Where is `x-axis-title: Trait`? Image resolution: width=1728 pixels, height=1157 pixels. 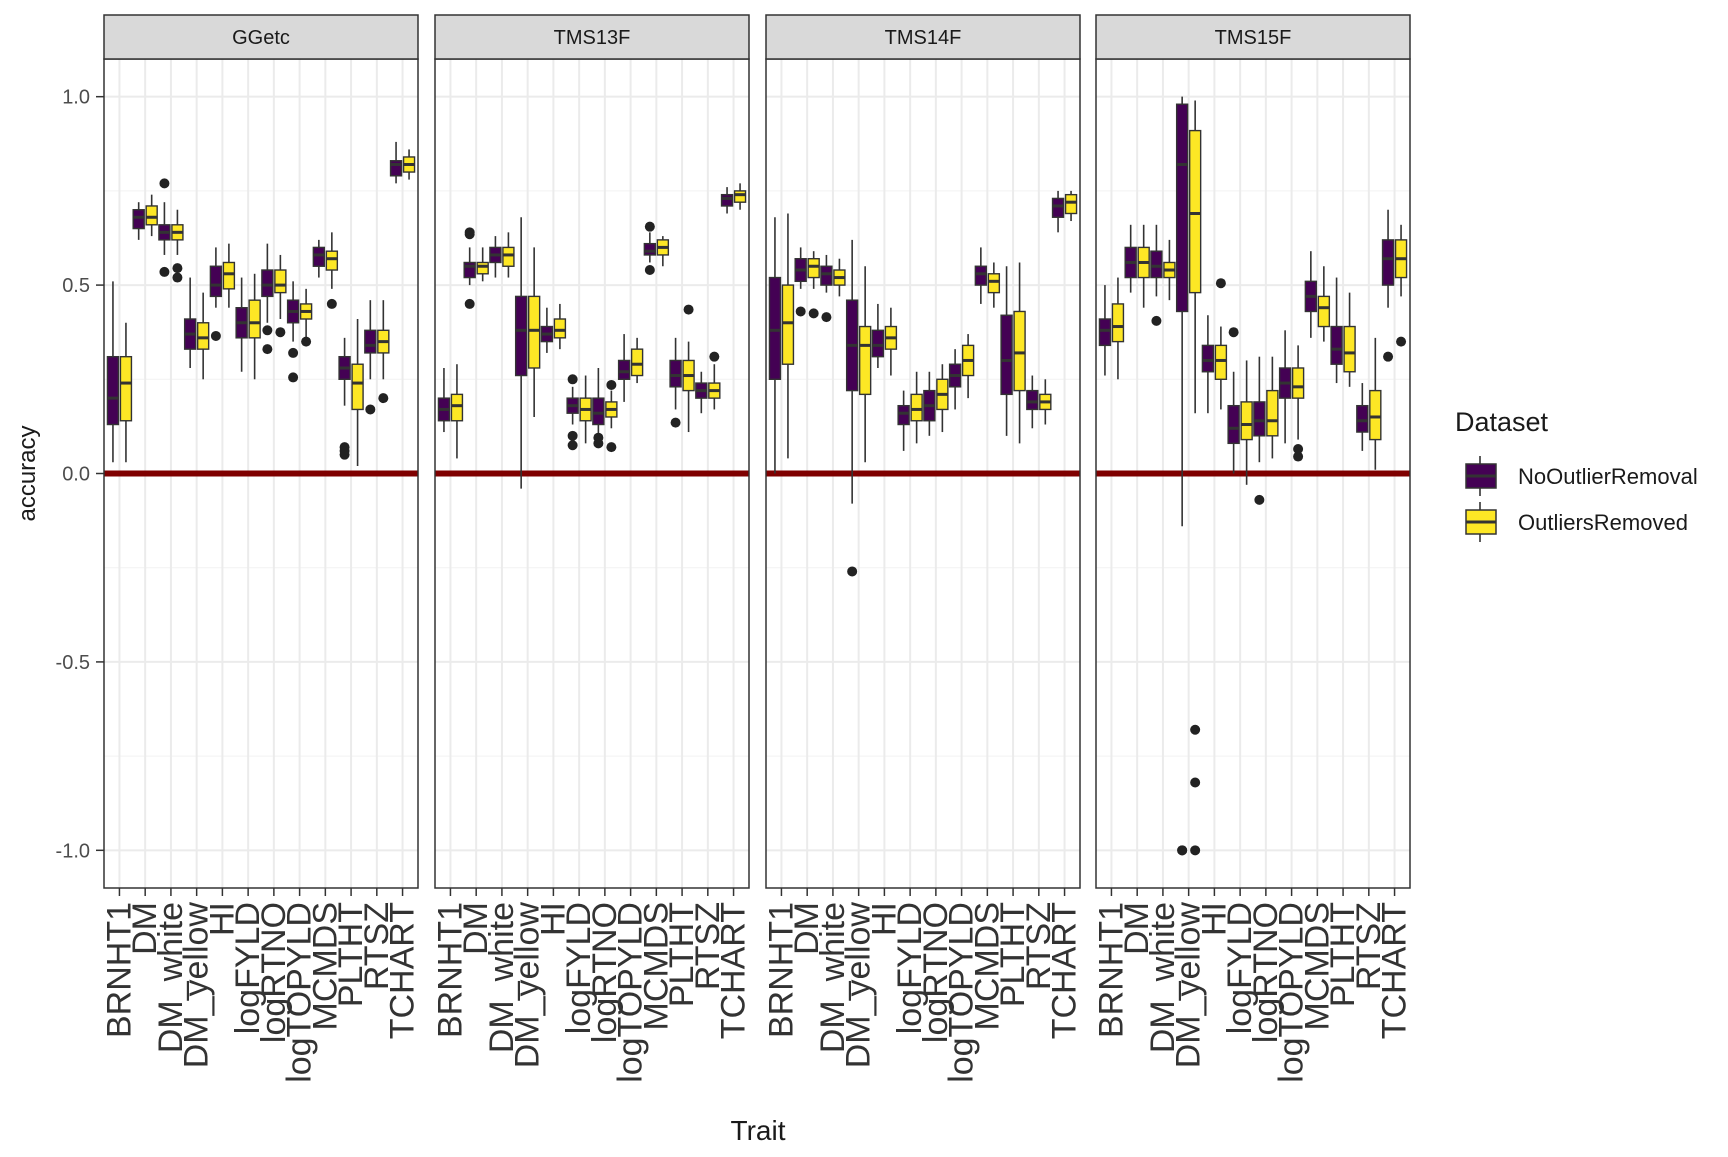
x-axis-title: Trait is located at coordinates (758, 1130).